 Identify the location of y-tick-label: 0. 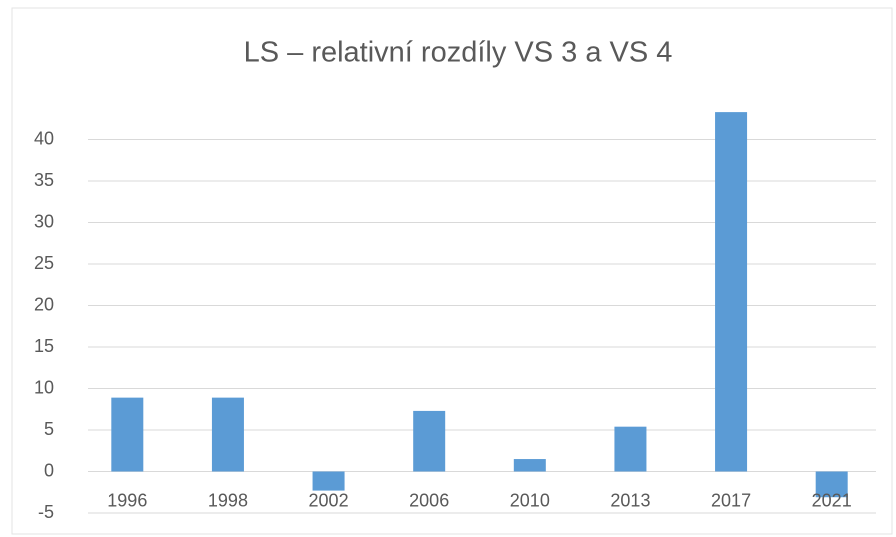
(49, 470).